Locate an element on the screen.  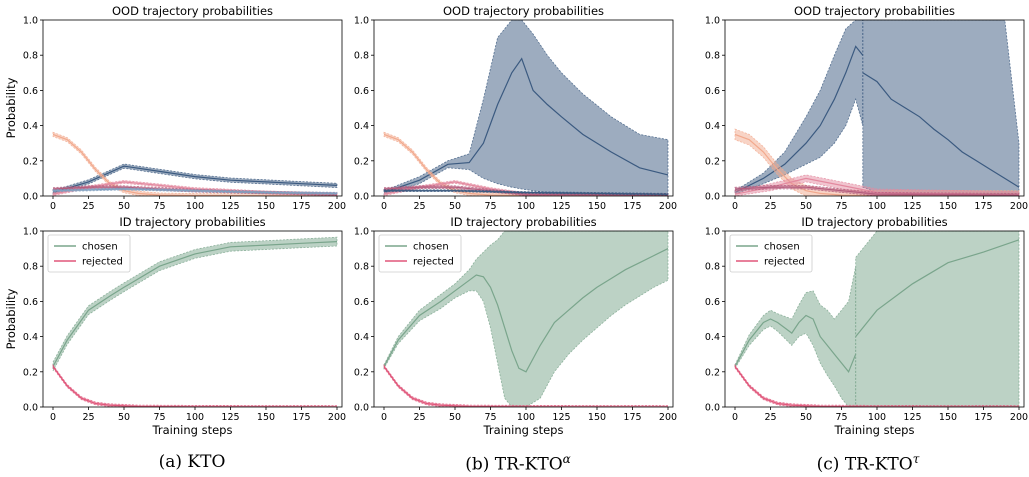
plot-area is located at coordinates (877, 108).